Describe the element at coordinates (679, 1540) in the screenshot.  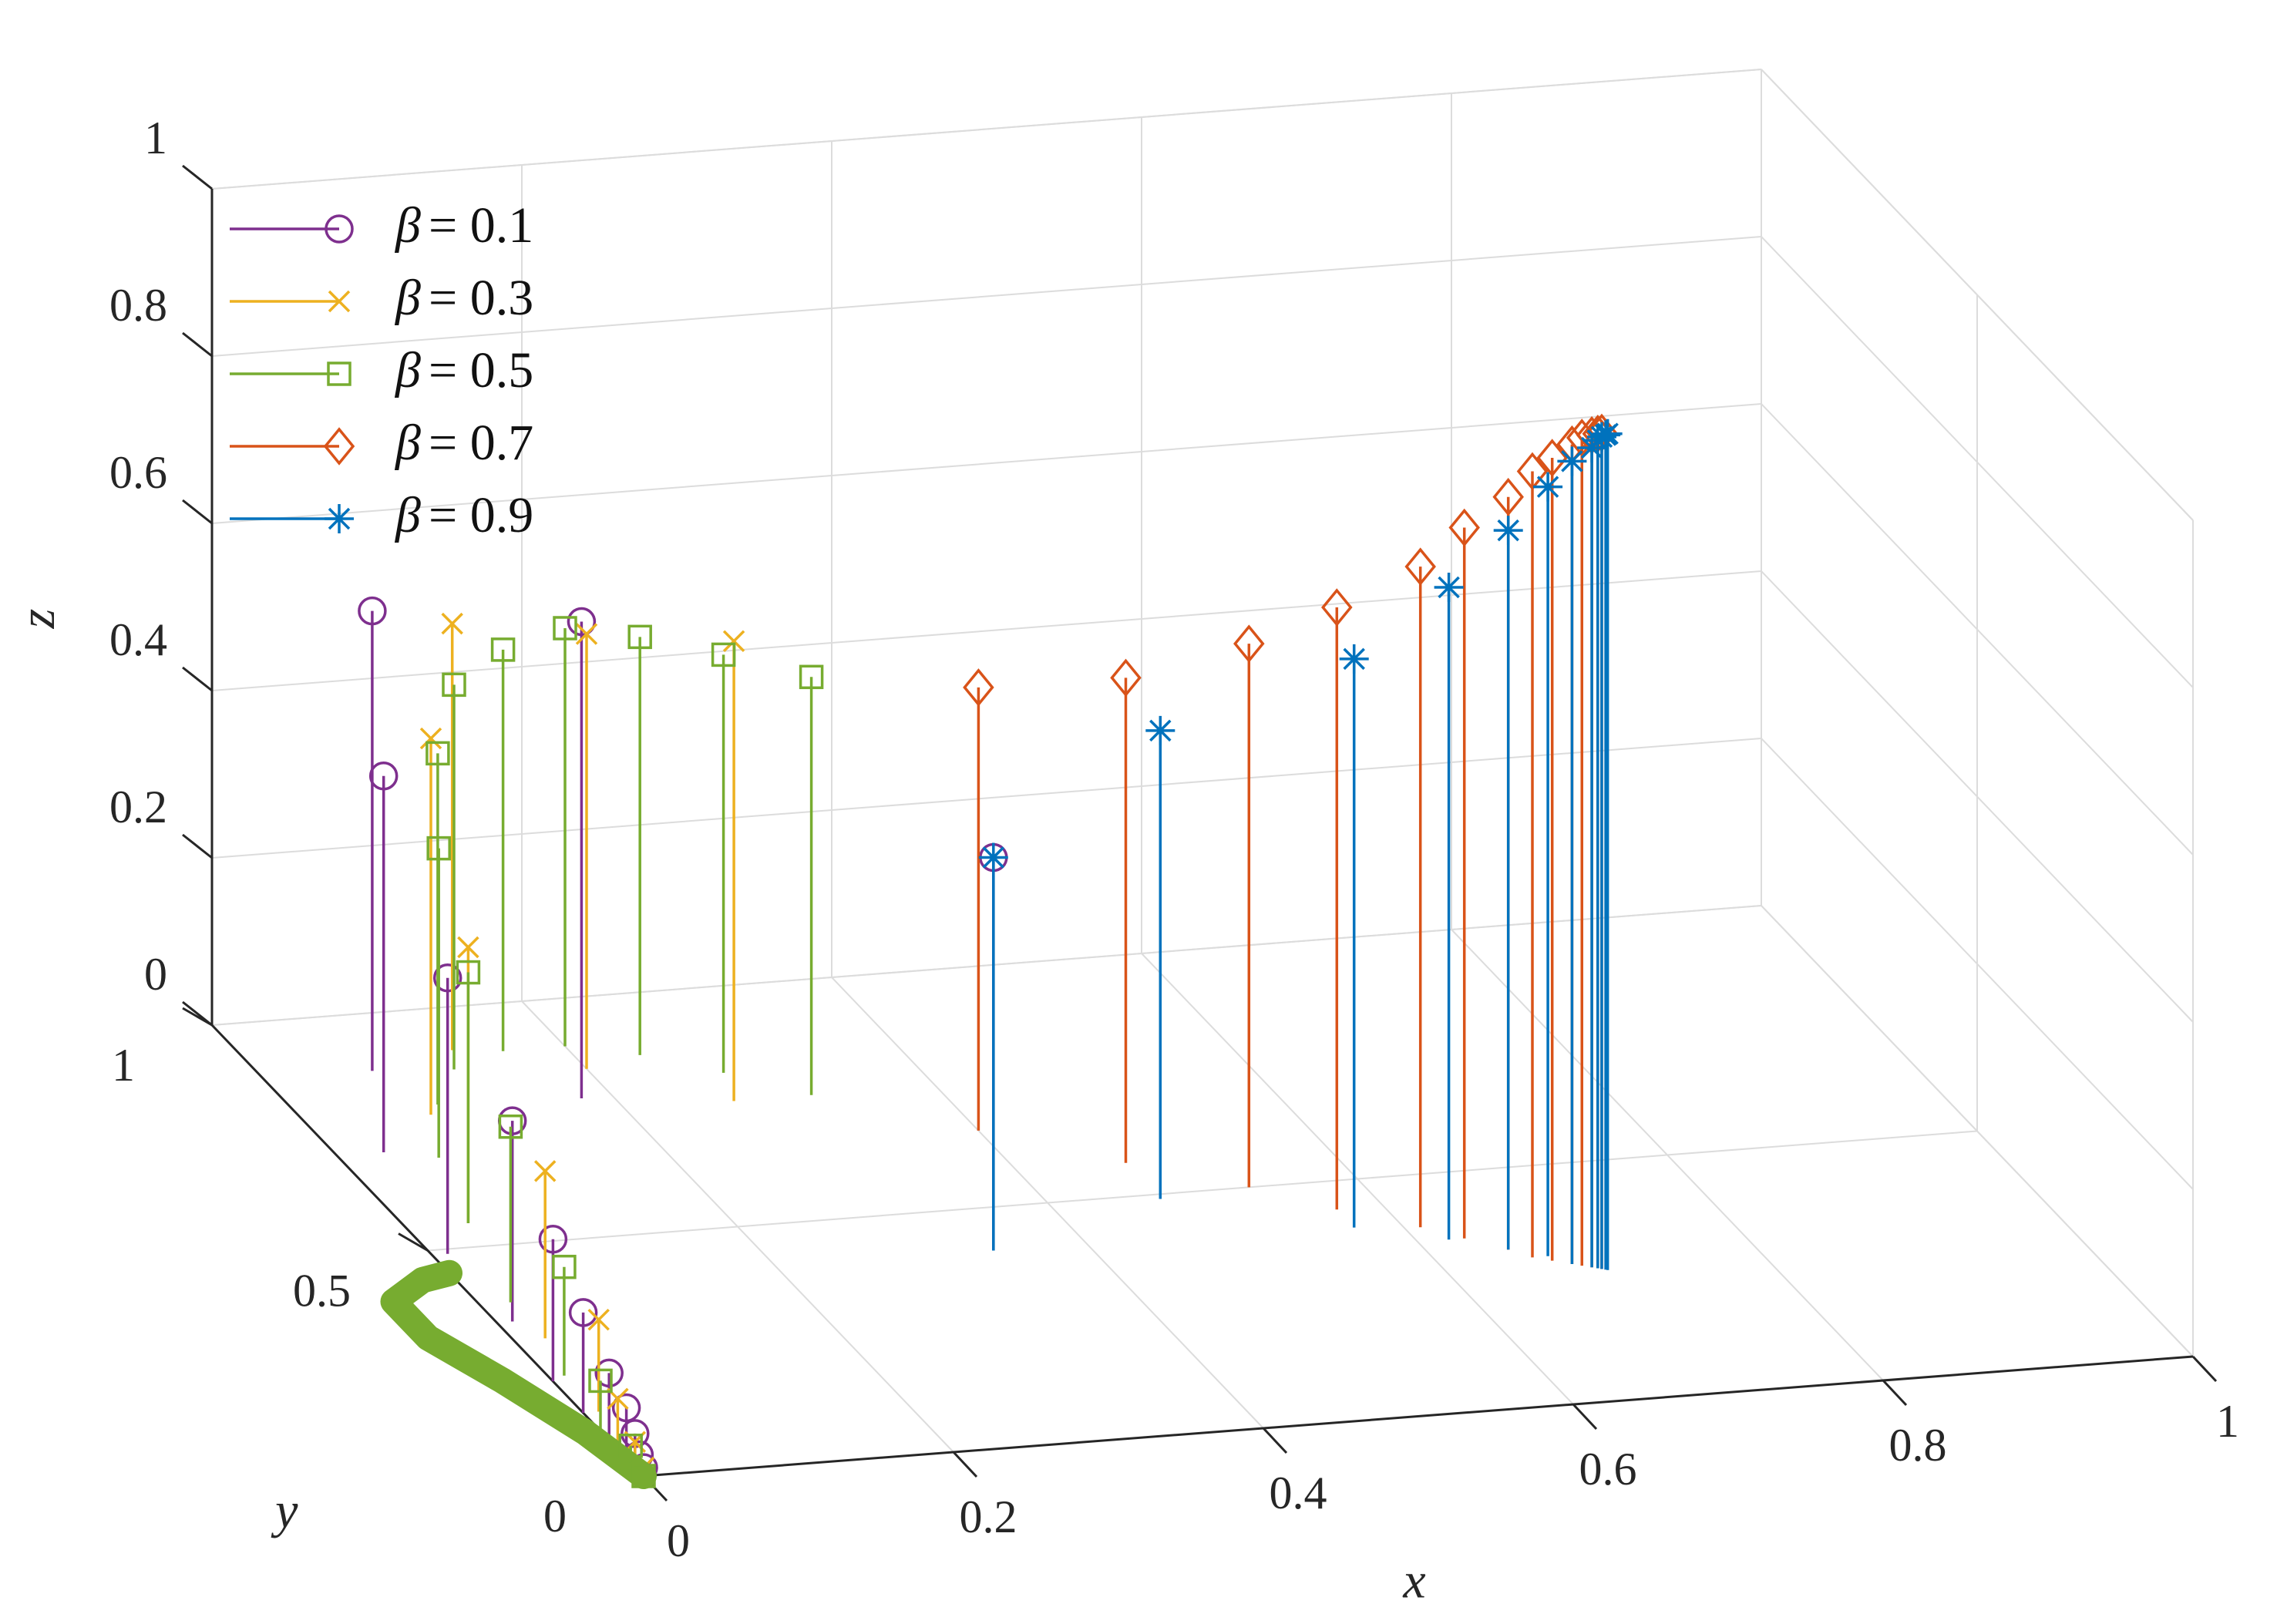
I see `x-tick-label: 0` at that location.